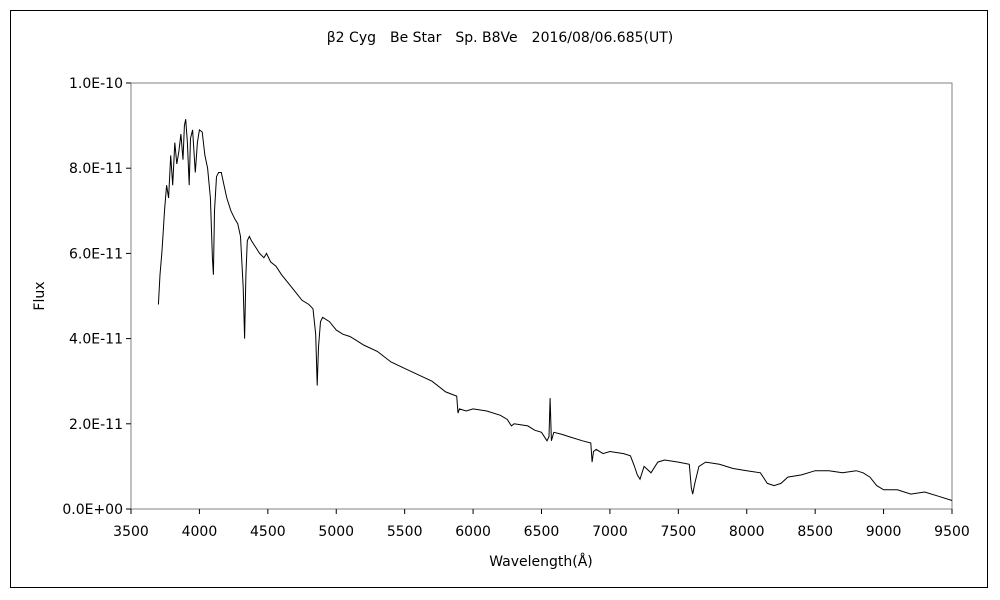 The image size is (1000, 600). Describe the element at coordinates (268, 532) in the screenshot. I see `x-tick-label: 4500` at that location.